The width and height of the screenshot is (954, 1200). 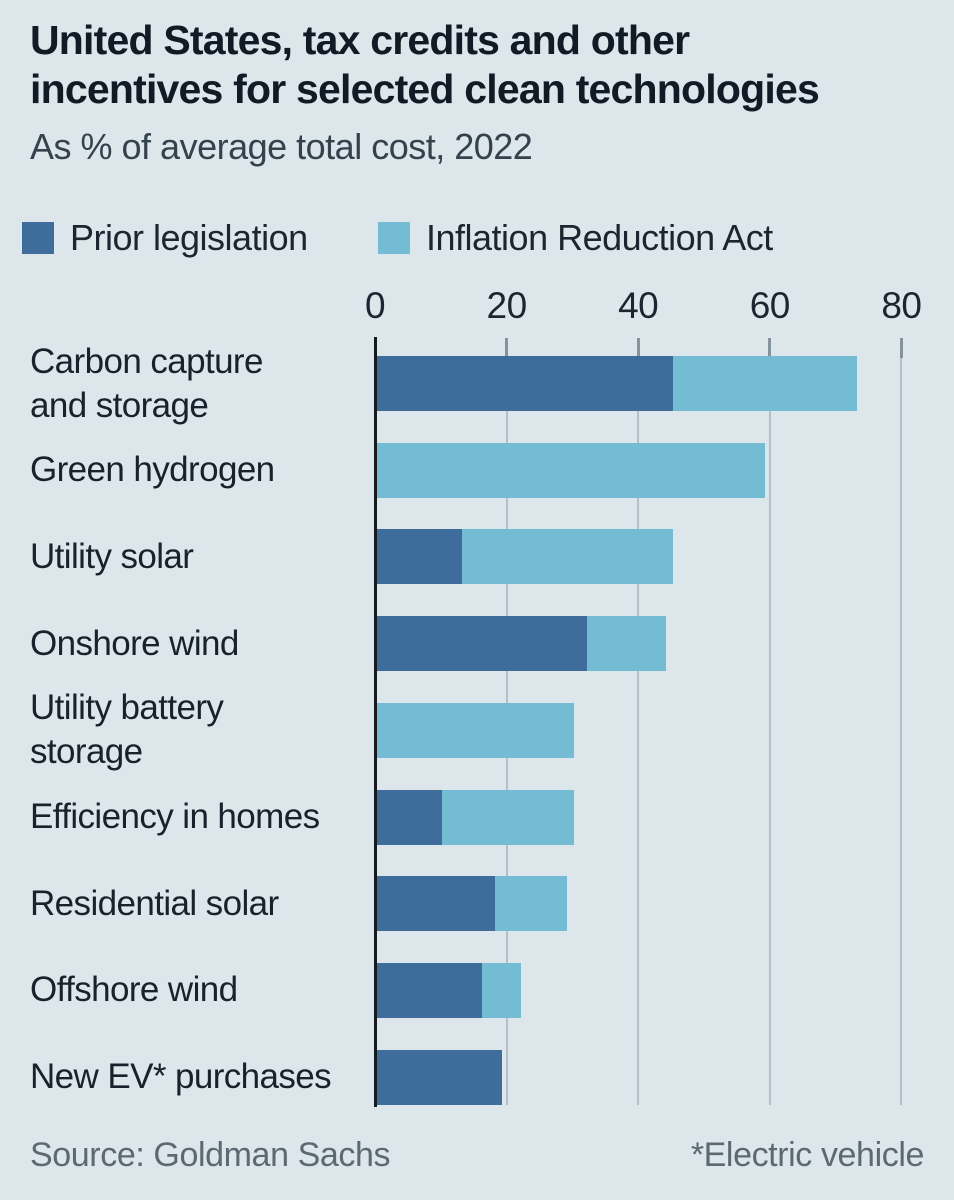 What do you see at coordinates (127, 730) in the screenshot?
I see `category-label-utility-battery-storage: Utility battery storage` at bounding box center [127, 730].